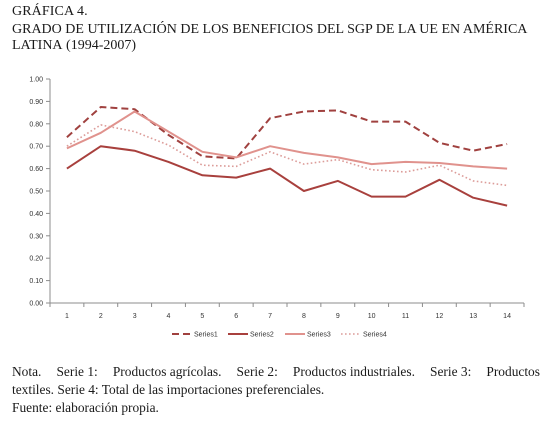 This screenshot has height=439, width=550. I want to click on note-part: Nota., so click(27, 371).